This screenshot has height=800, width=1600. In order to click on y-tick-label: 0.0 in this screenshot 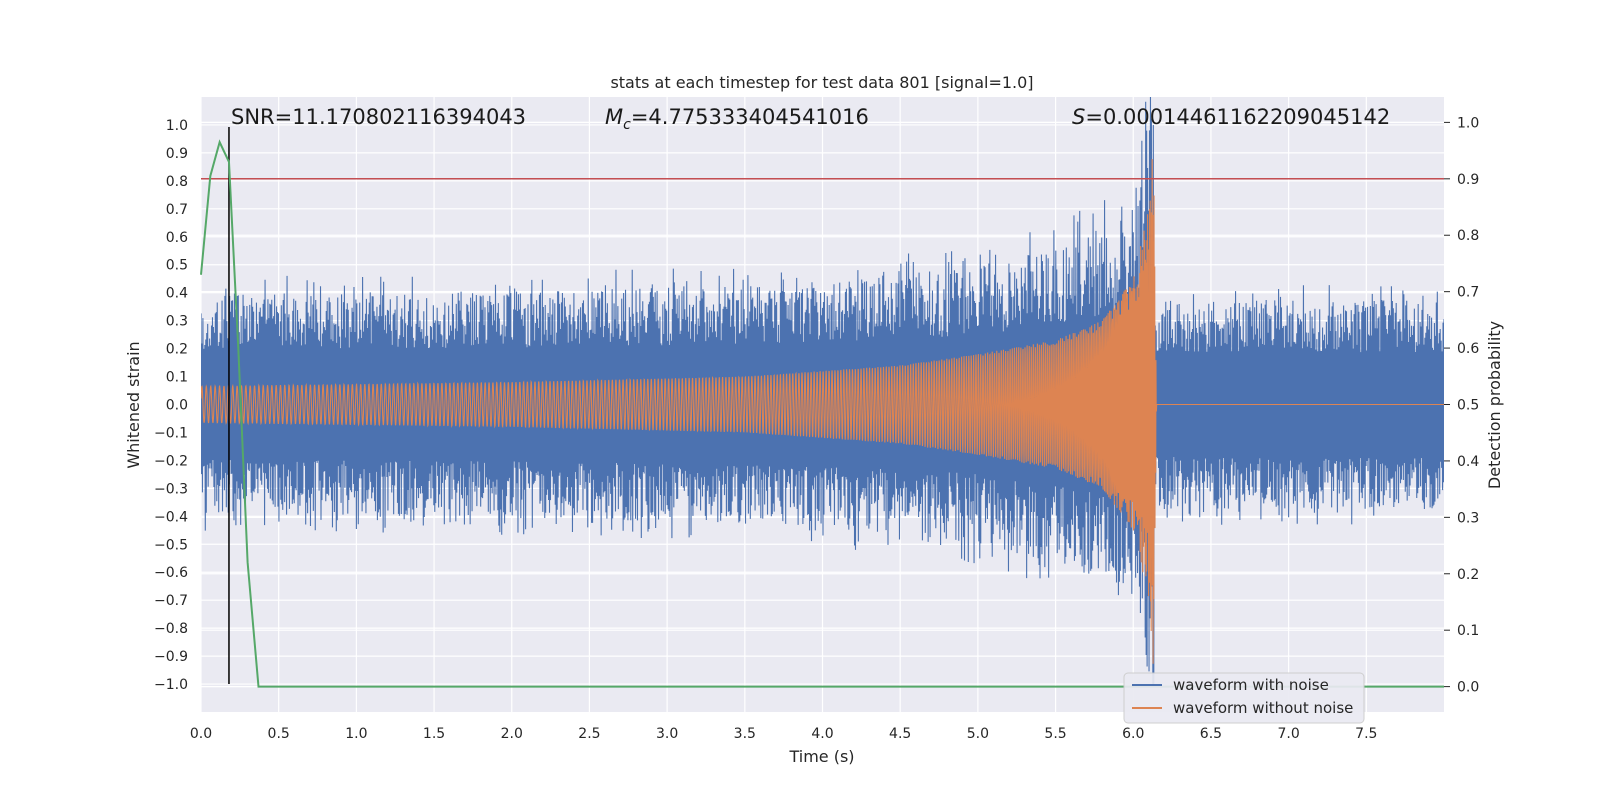, I will do `click(177, 406)`.